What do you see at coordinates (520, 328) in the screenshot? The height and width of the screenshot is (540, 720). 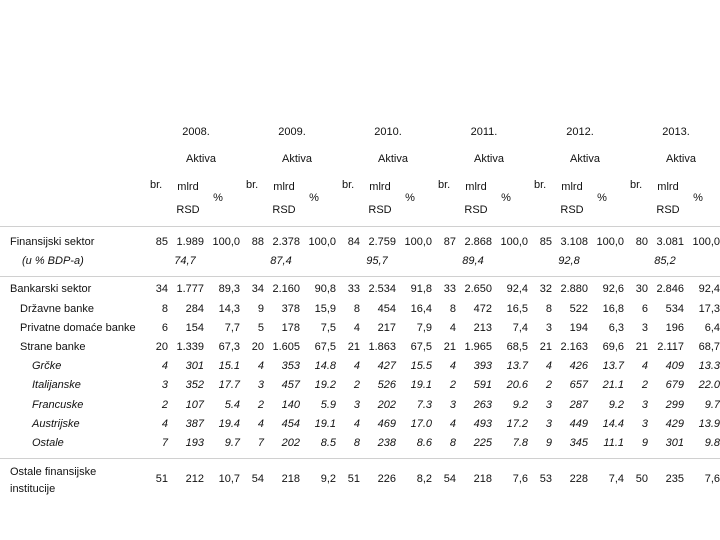 I see `cell-share: 7,4` at bounding box center [520, 328].